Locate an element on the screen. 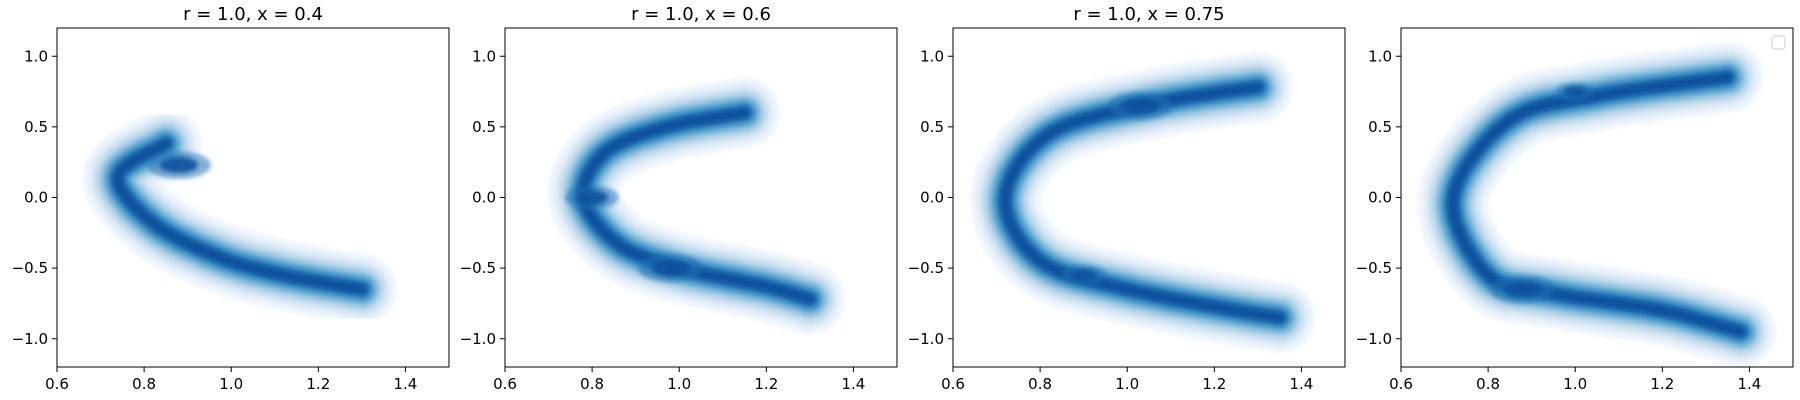  chart-title: r = 1.0, x = 0.4 is located at coordinates (253, 14).